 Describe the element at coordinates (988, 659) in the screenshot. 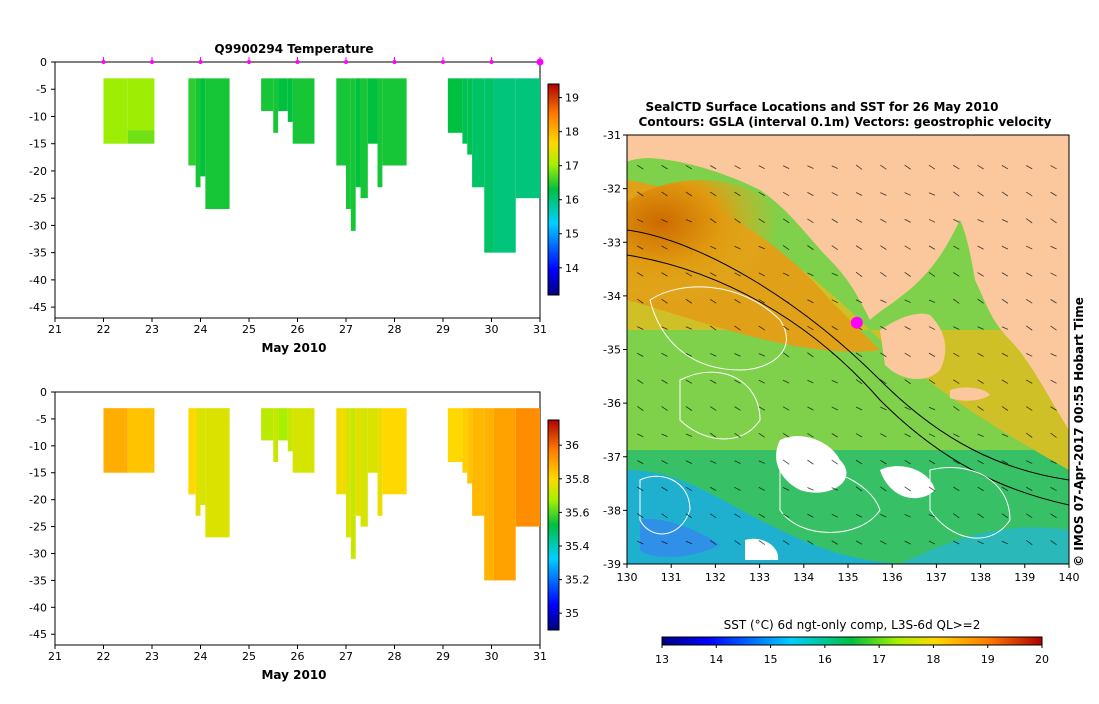

I see `sst-colorbar-tick-label: 19` at that location.